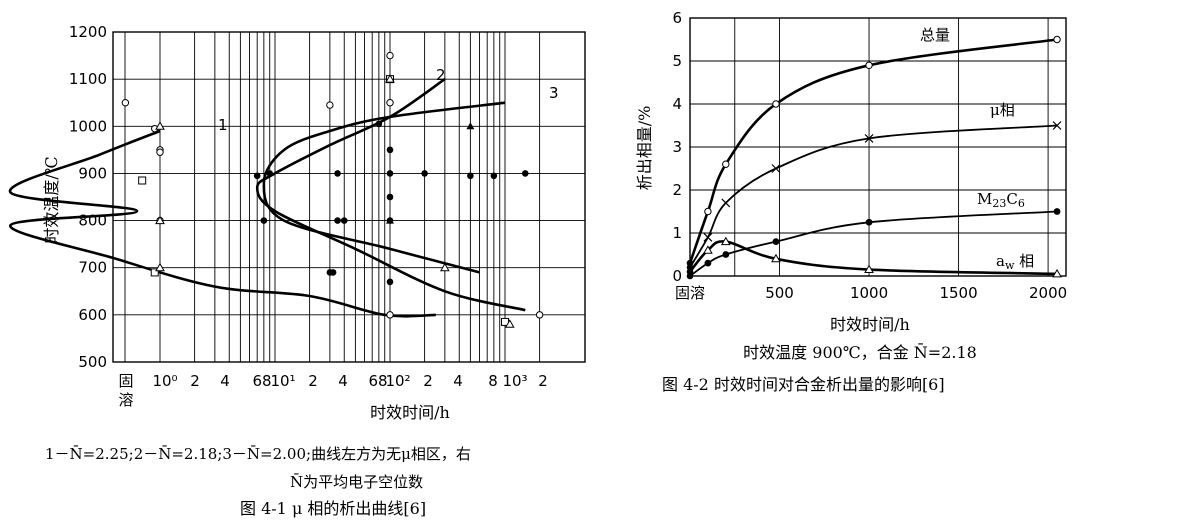 Image resolution: width=1200 pixels, height=525 pixels. What do you see at coordinates (88, 32) in the screenshot?
I see `chart-1-y-tick-label: 1200` at bounding box center [88, 32].